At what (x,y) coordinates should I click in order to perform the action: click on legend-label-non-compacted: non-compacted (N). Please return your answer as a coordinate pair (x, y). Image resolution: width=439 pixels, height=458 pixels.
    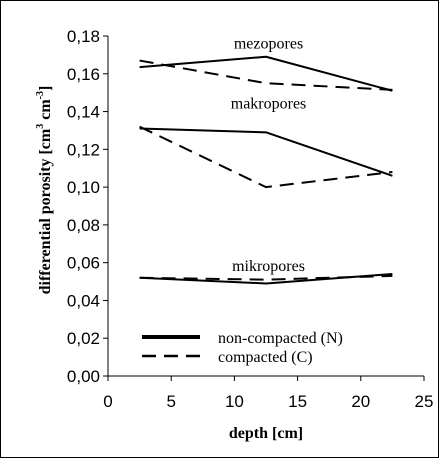
    Looking at the image, I should click on (280, 338).